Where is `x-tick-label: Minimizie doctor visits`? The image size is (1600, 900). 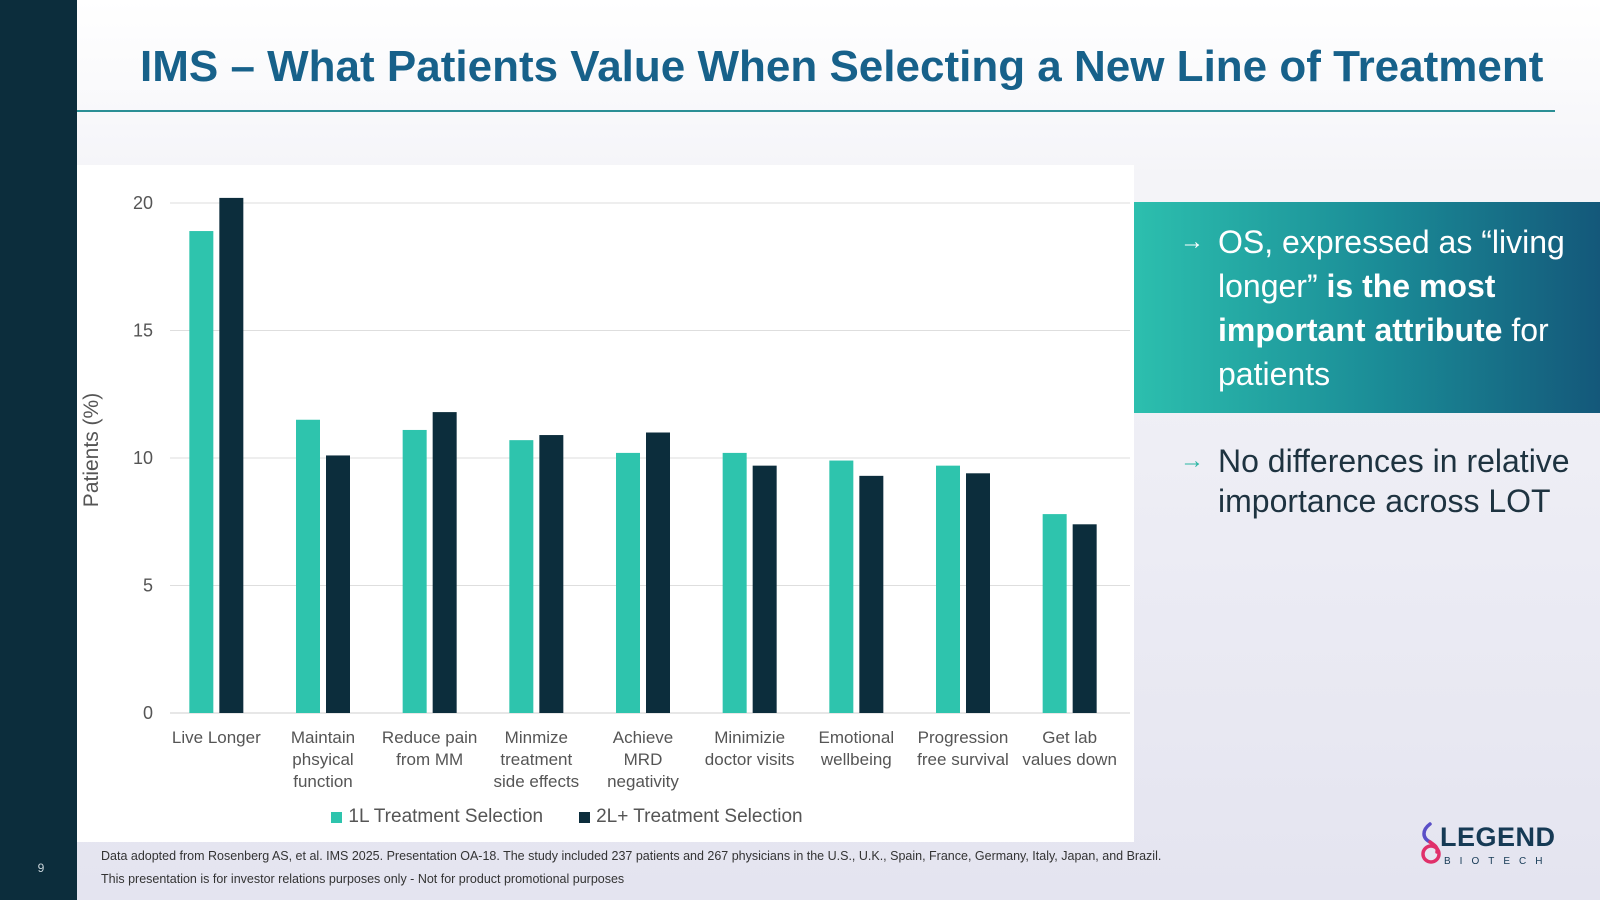 x-tick-label: Minimizie doctor visits is located at coordinates (750, 749).